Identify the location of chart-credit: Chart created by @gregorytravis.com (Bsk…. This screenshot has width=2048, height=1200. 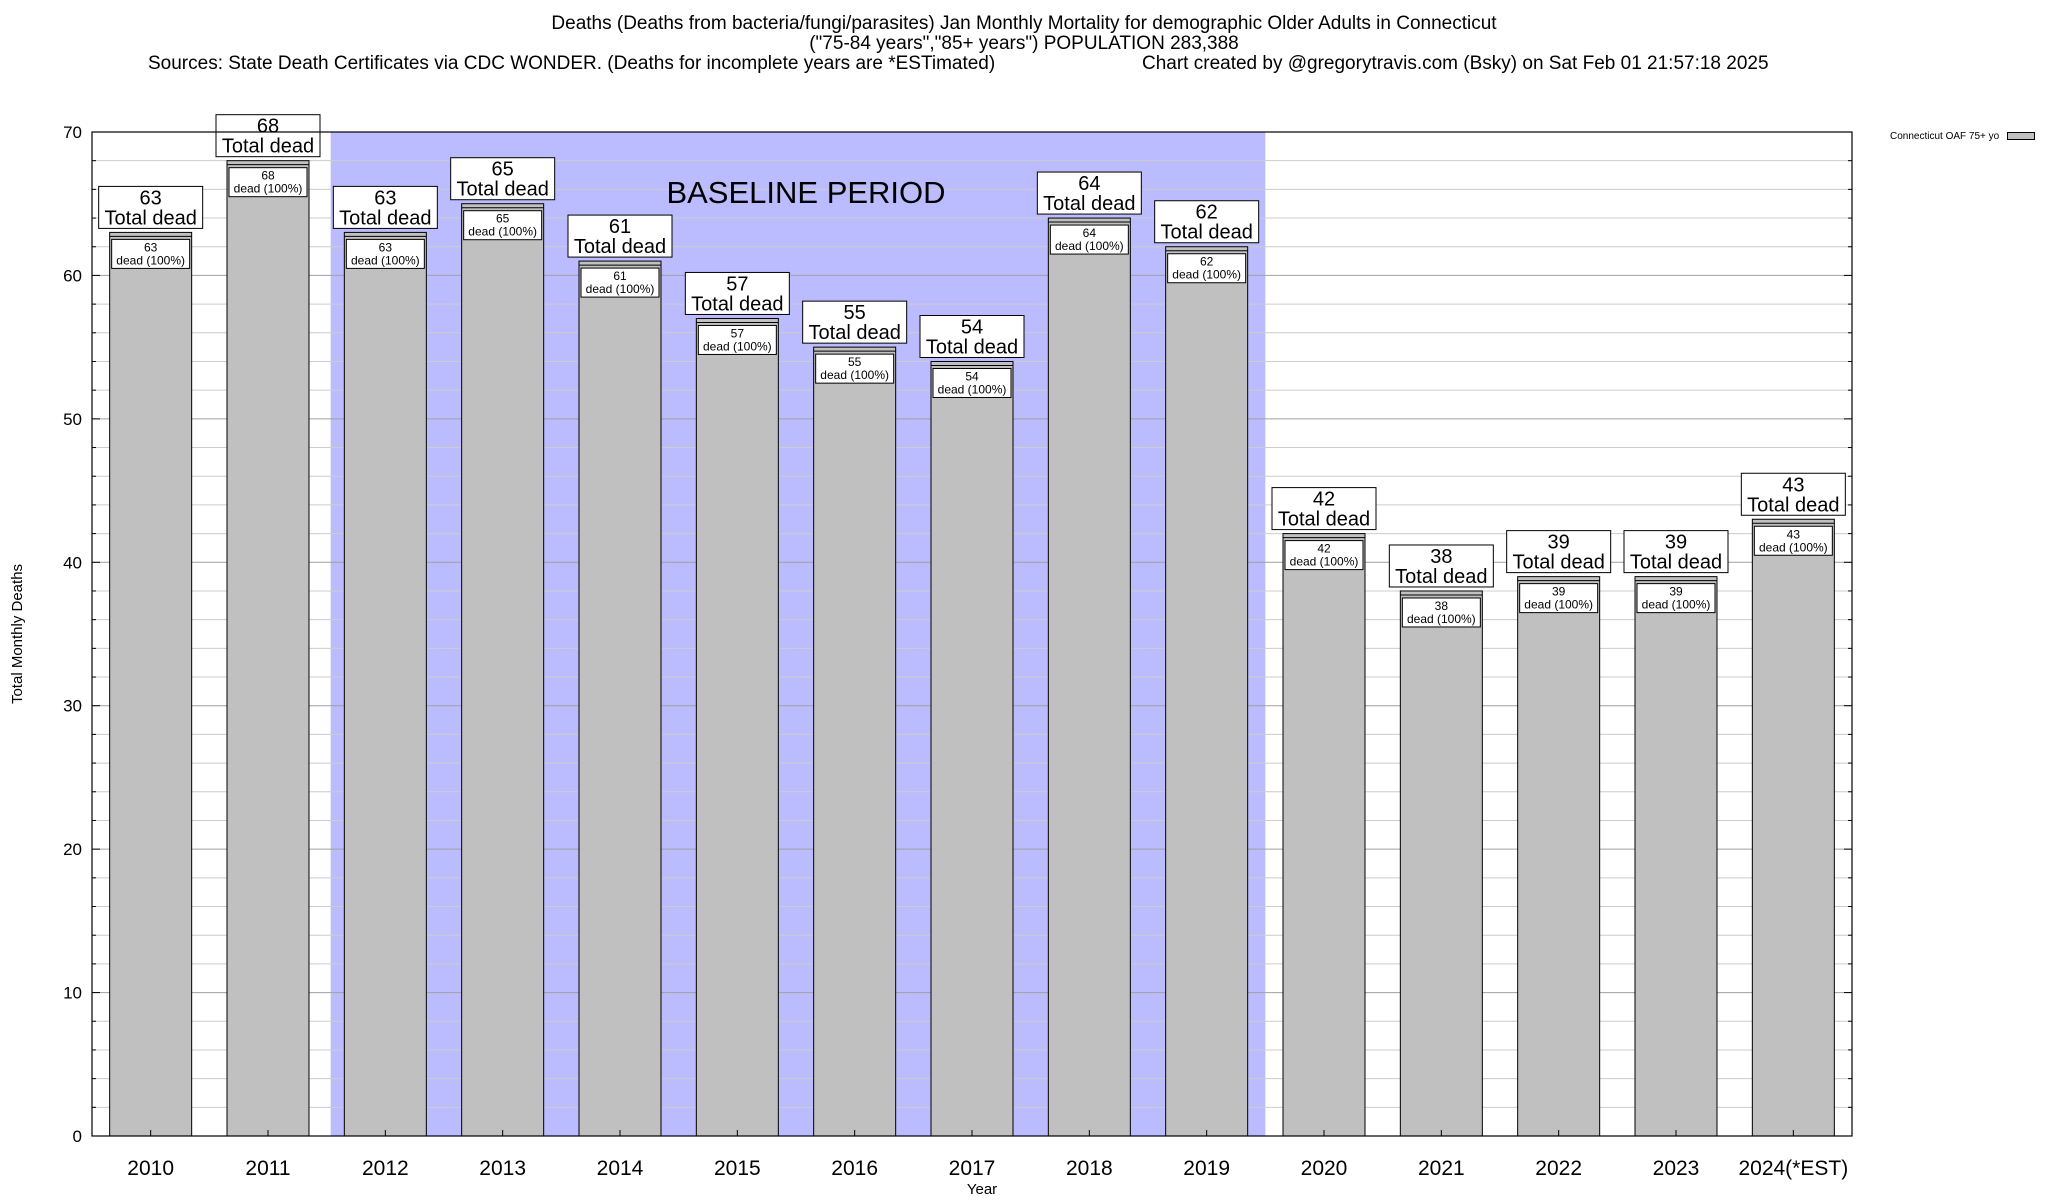
(1455, 63).